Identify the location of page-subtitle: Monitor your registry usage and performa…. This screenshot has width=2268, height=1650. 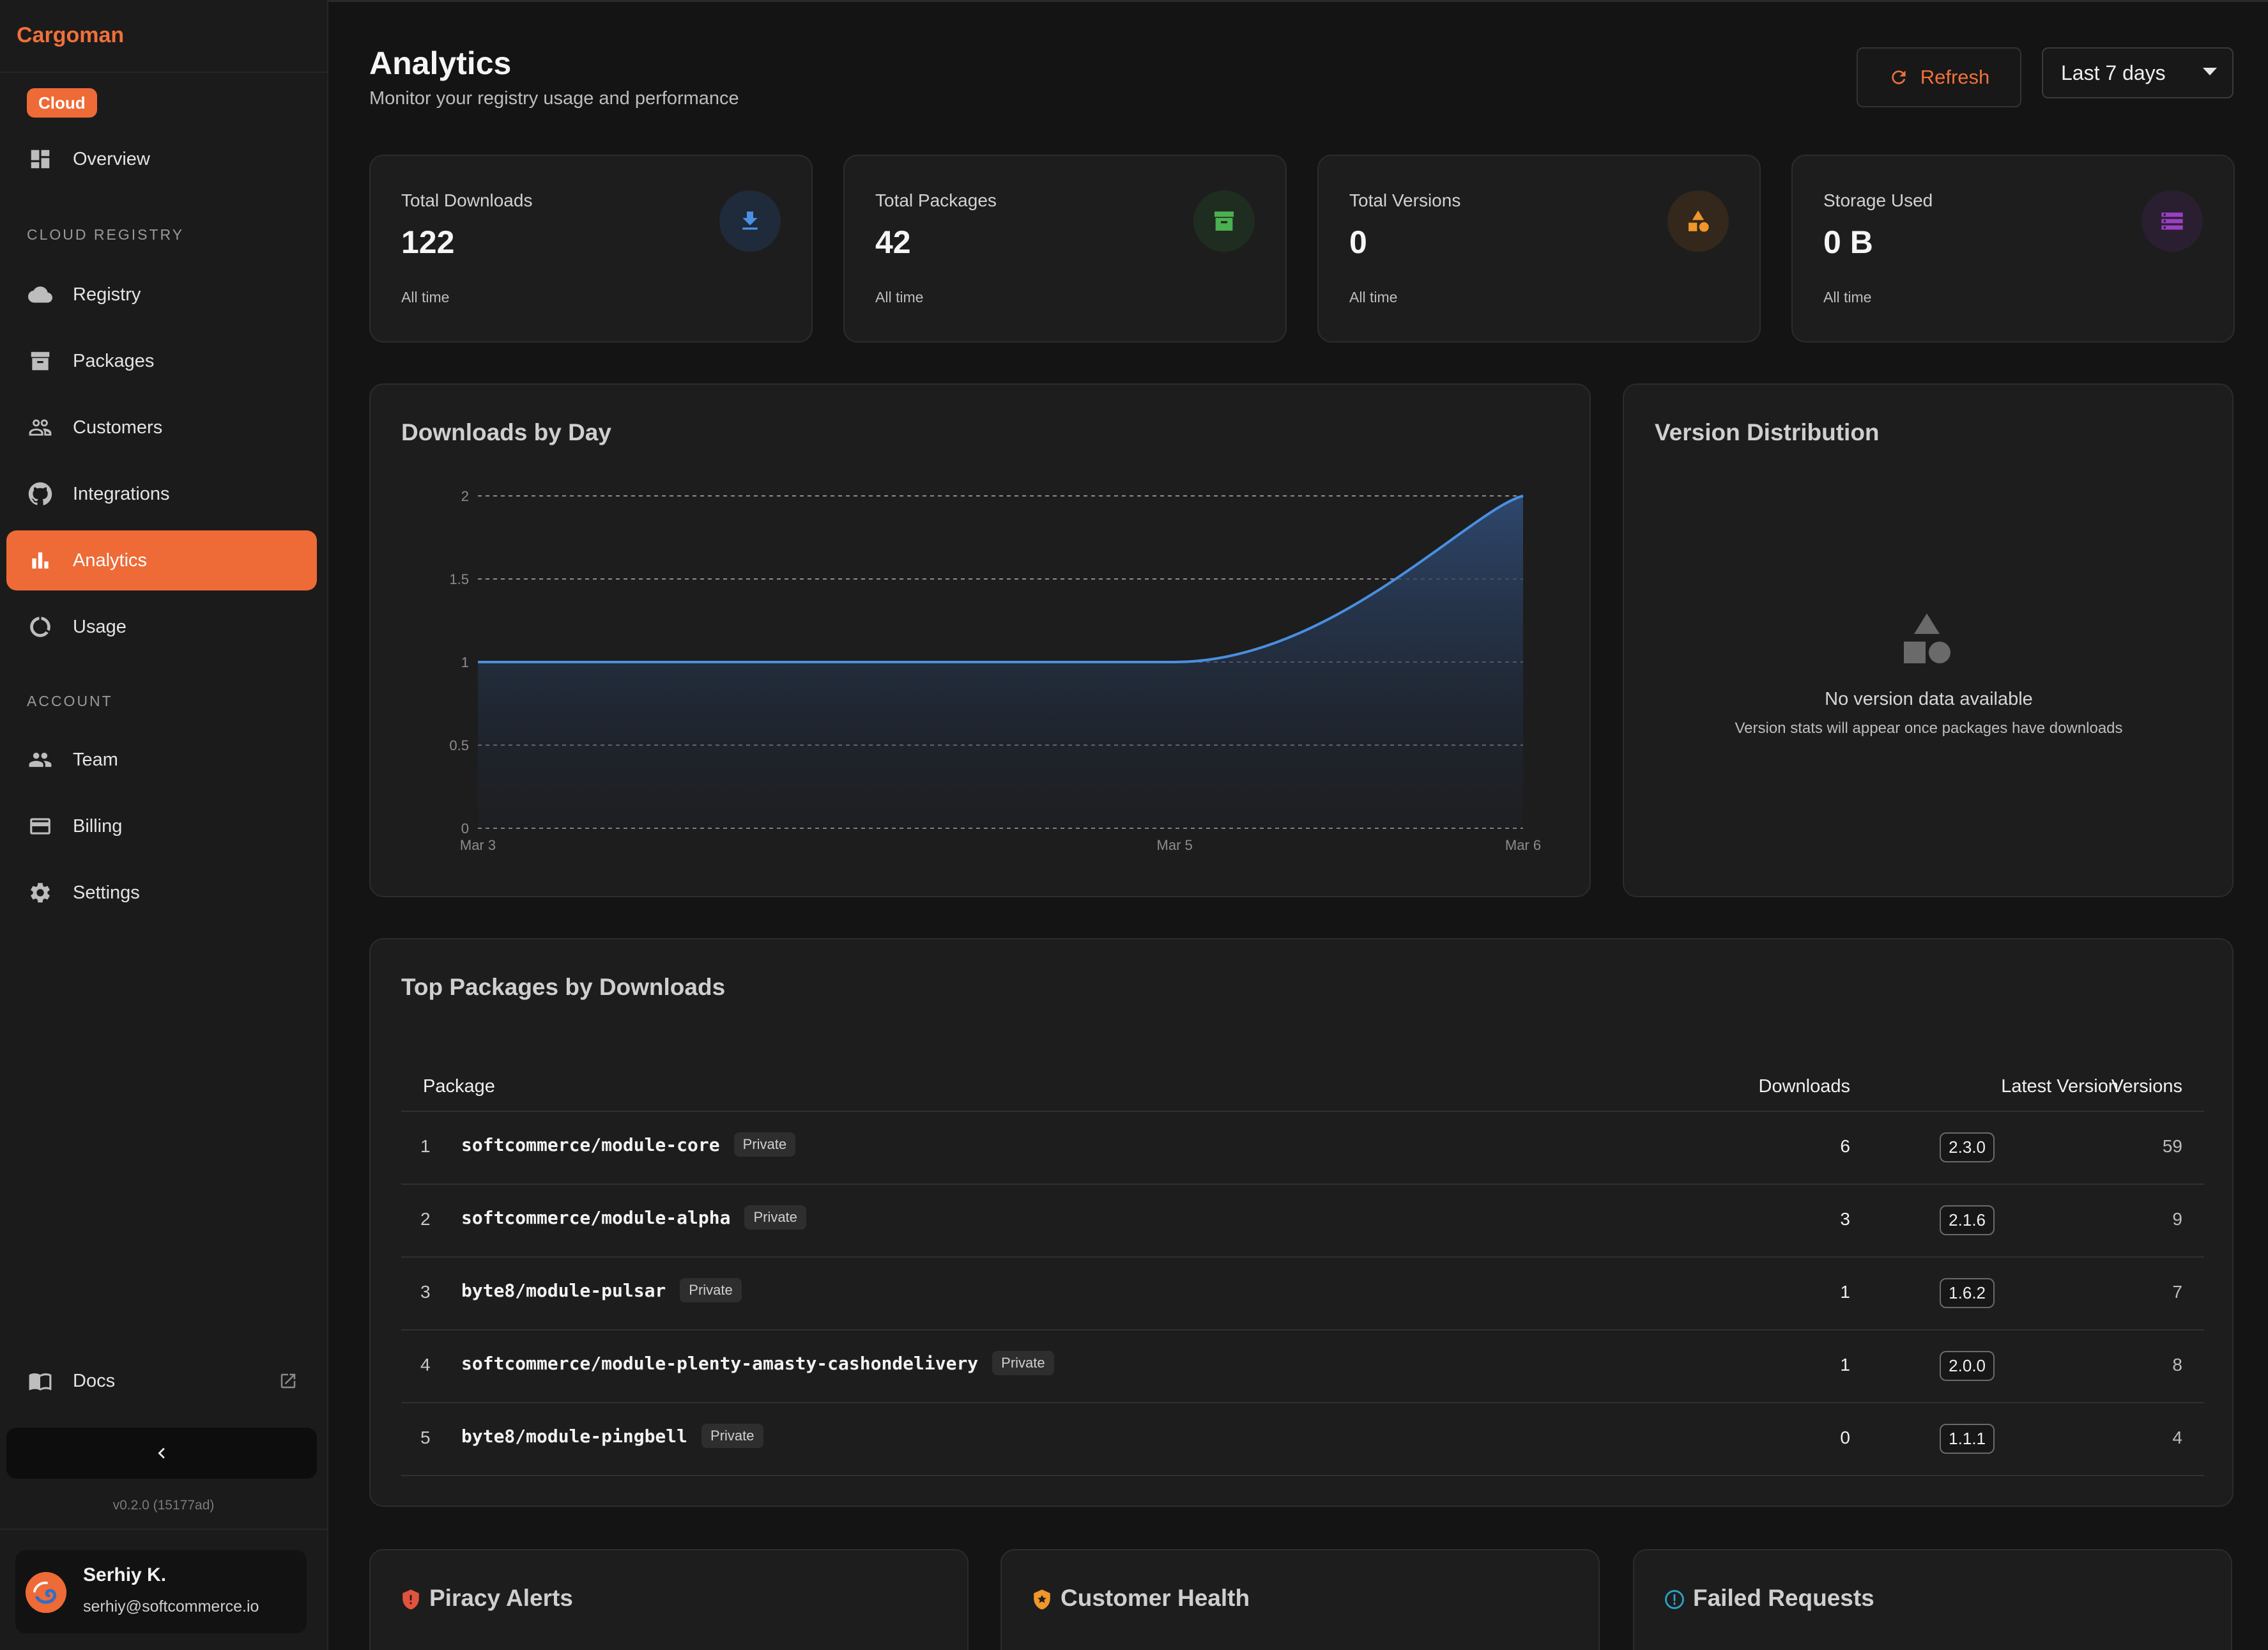
(554, 99).